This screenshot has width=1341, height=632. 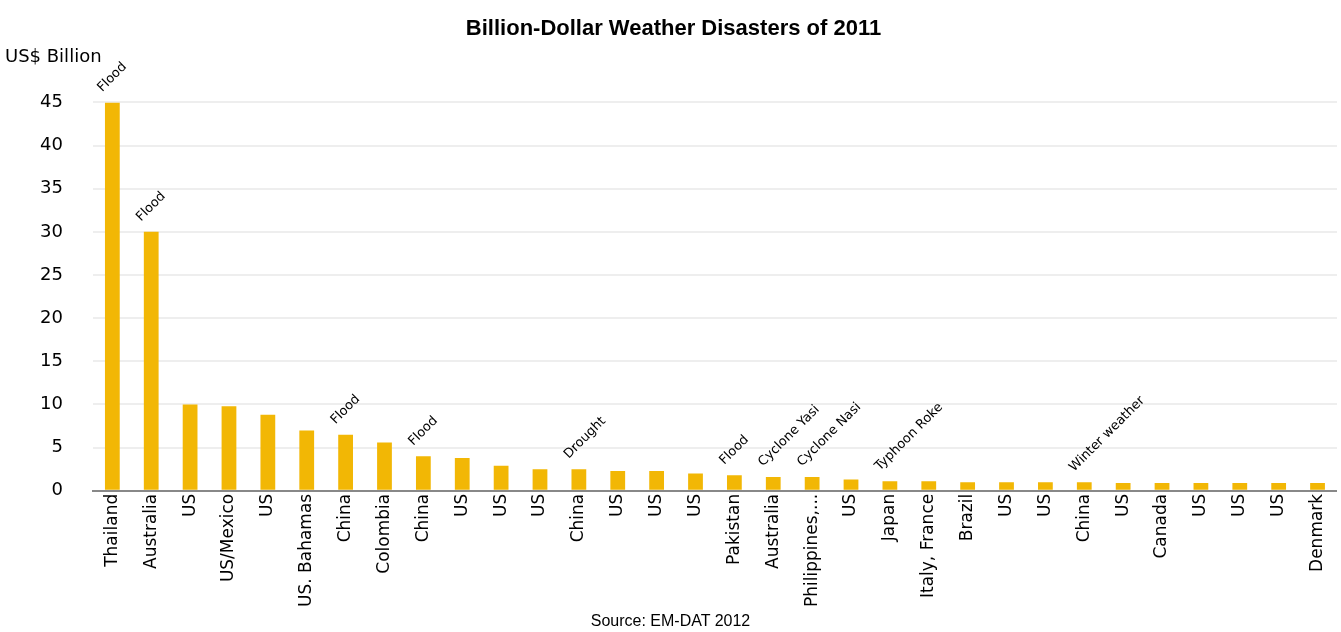 I want to click on y-tick-label: 5, so click(x=57, y=446).